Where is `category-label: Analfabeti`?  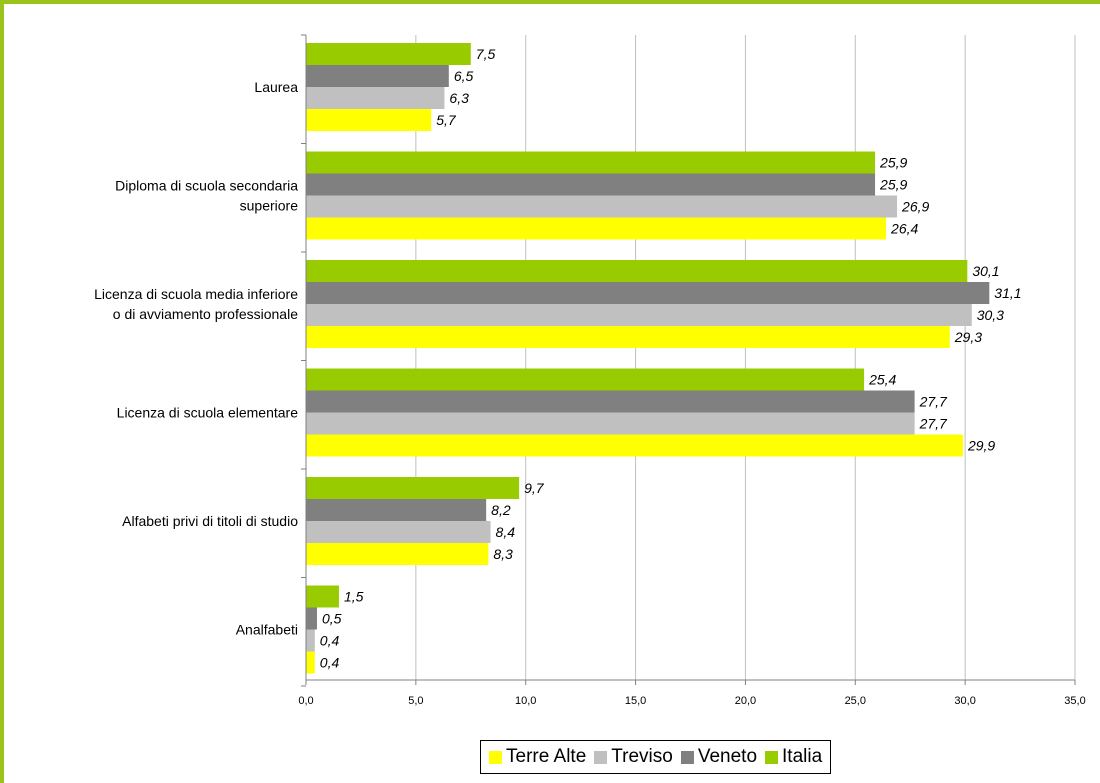 category-label: Analfabeti is located at coordinates (267, 630).